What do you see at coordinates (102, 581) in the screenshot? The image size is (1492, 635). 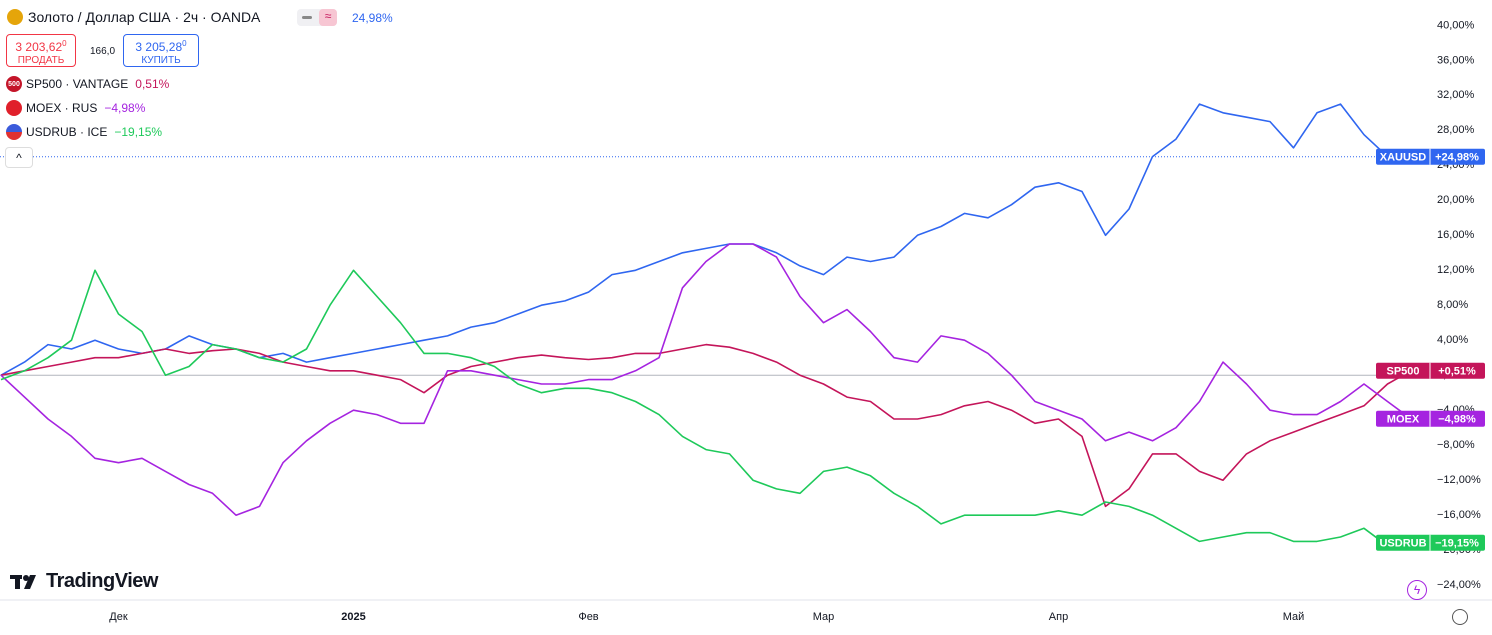 I see `logo-text: TradingView` at bounding box center [102, 581].